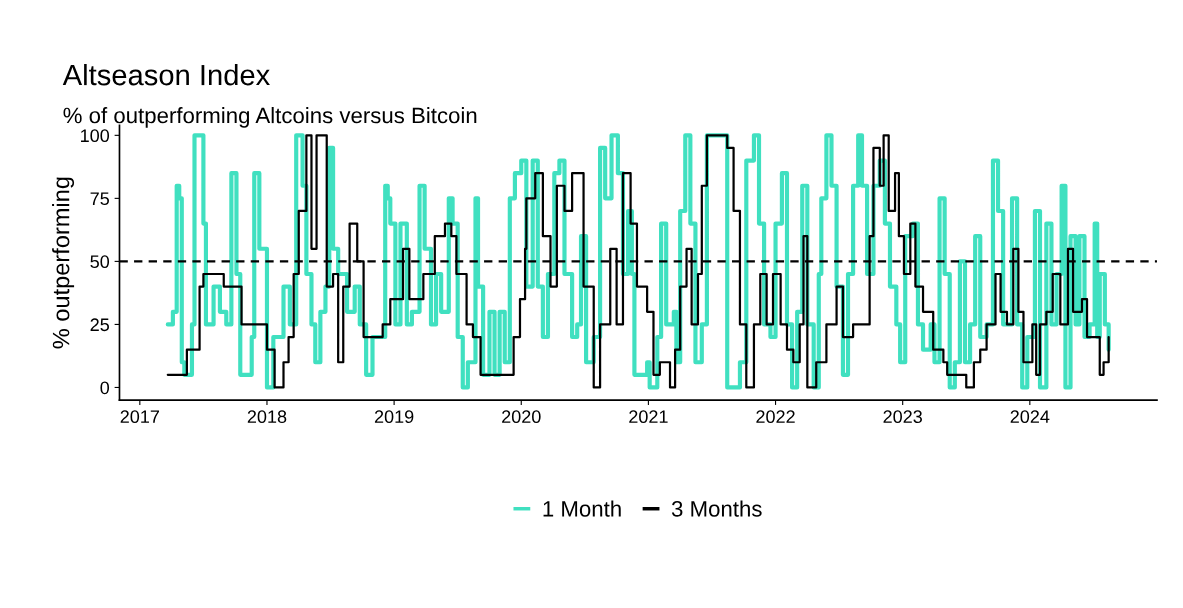  What do you see at coordinates (105, 388) in the screenshot?
I see `y-tick-label: 0` at bounding box center [105, 388].